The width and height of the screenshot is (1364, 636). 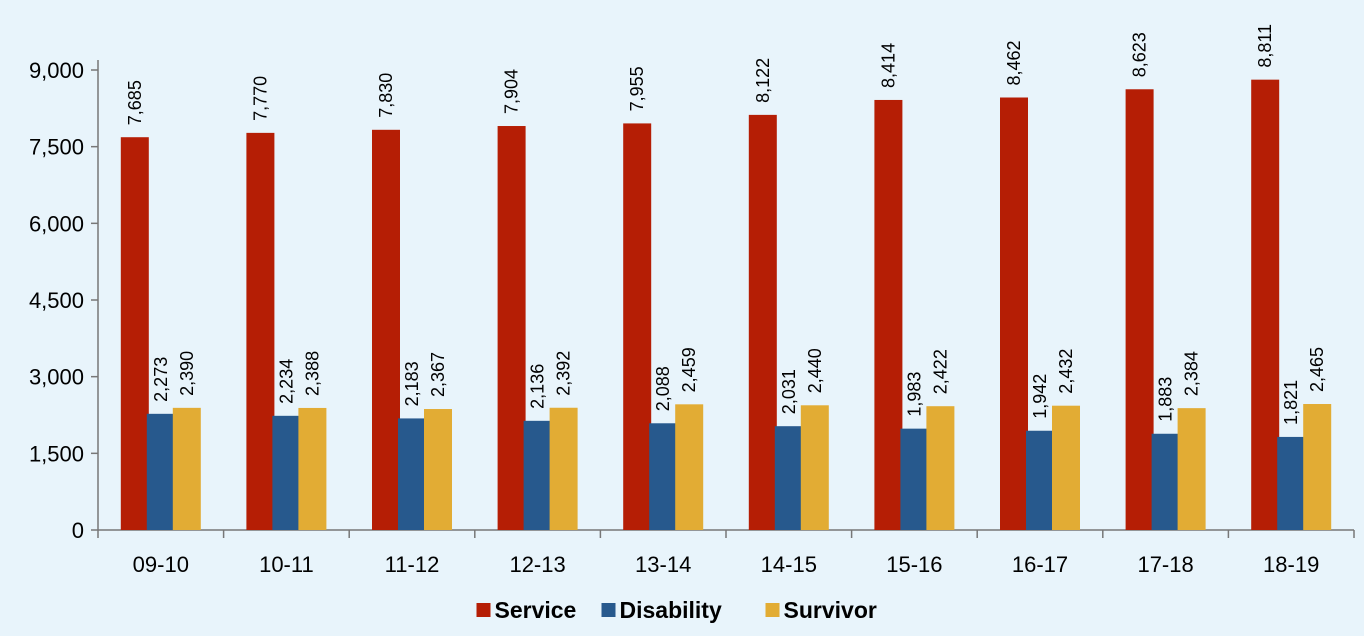 What do you see at coordinates (260, 98) in the screenshot?
I see `data-label-service: 7,770` at bounding box center [260, 98].